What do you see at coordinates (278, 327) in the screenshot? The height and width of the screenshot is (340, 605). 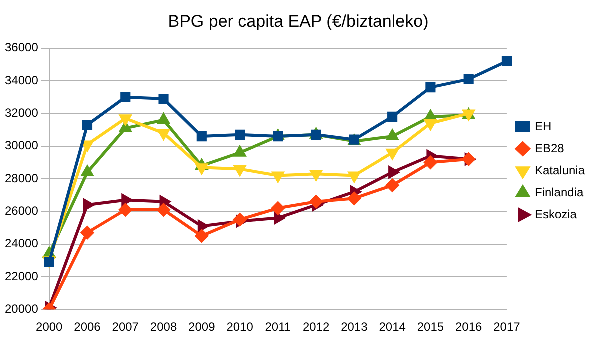 I see `x-tick-label: 2011` at bounding box center [278, 327].